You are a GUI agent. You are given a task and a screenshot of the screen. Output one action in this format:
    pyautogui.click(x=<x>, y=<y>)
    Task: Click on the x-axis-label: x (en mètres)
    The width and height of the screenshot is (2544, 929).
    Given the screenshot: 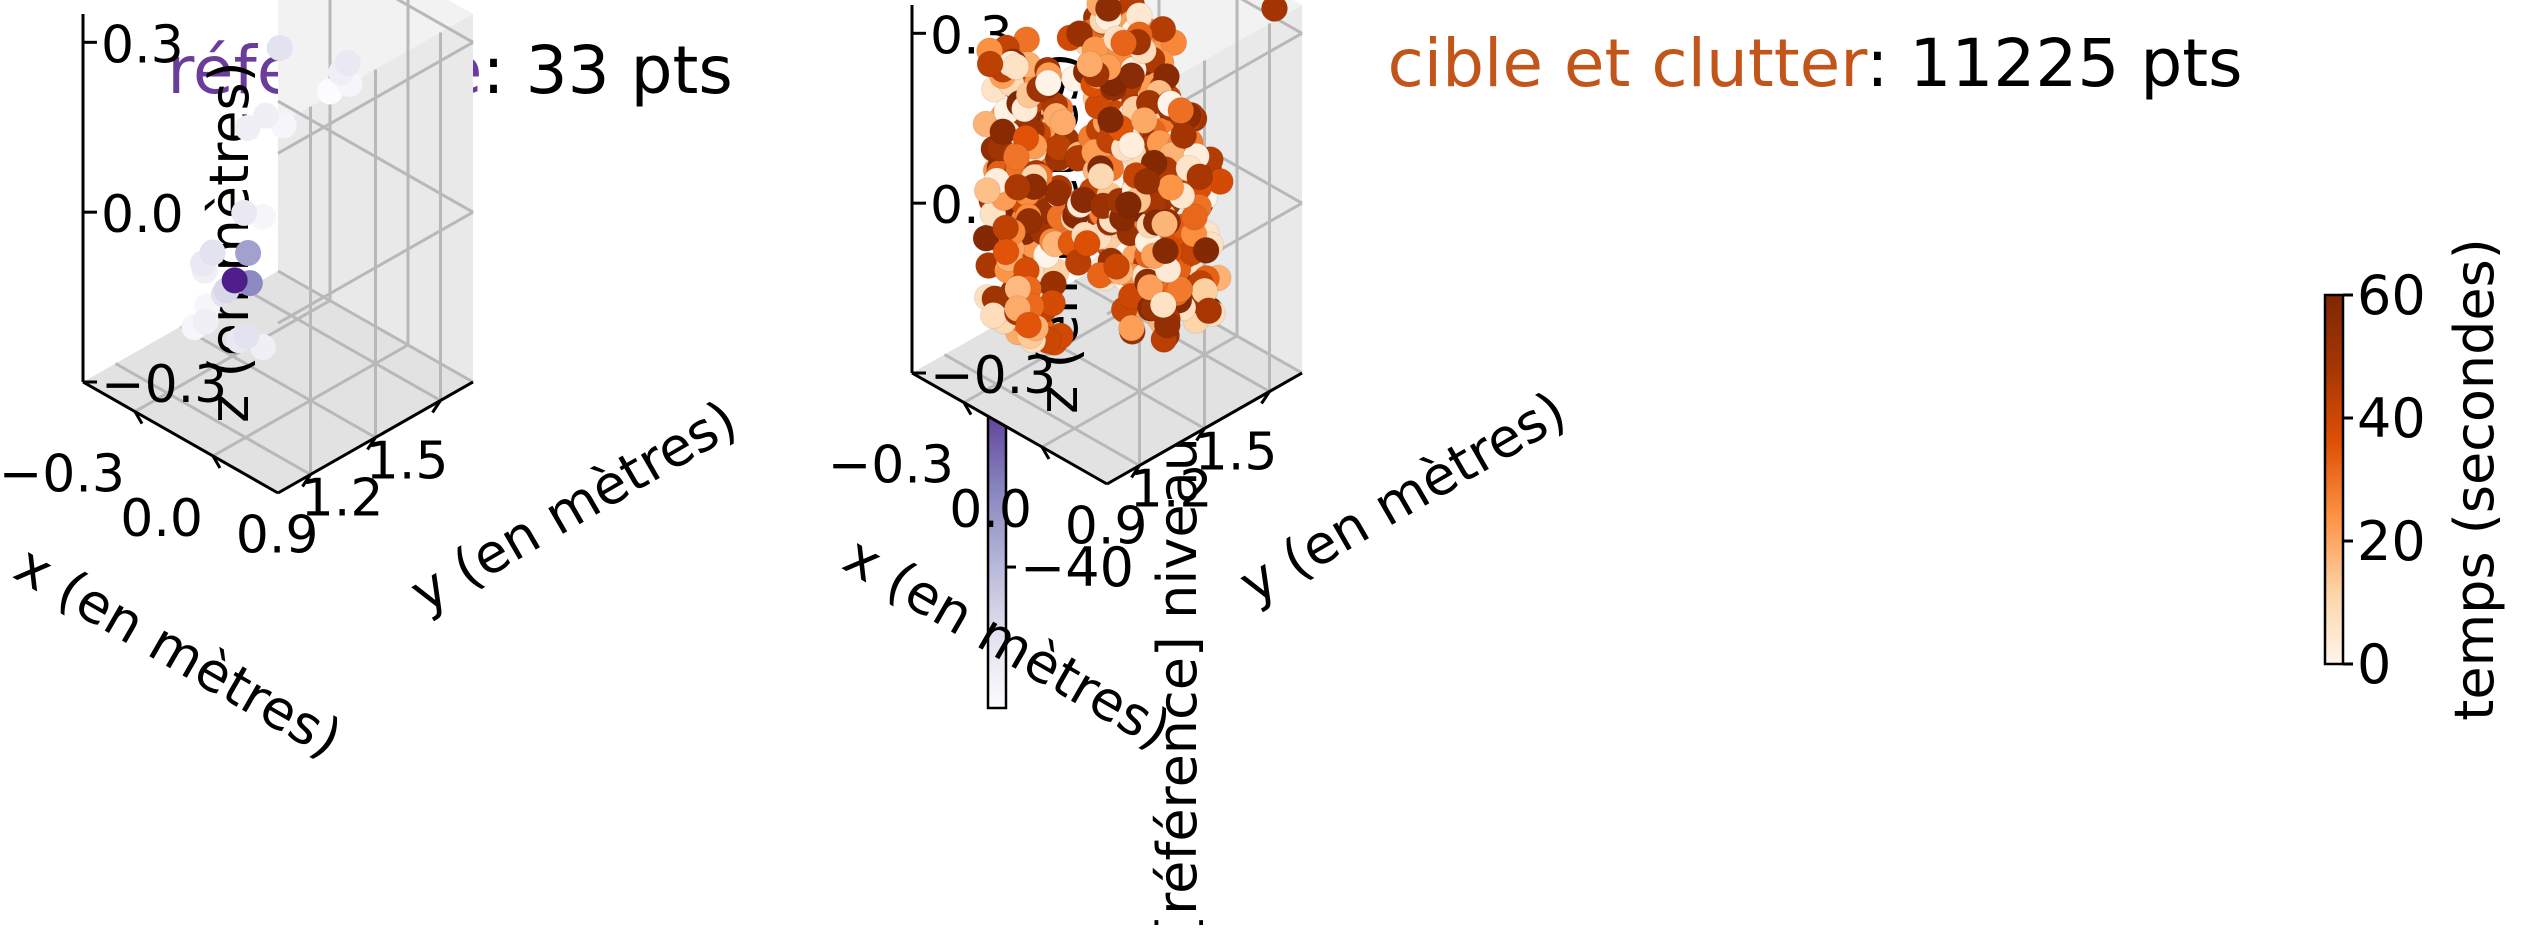 What is the action you would take?
    pyautogui.click(x=179, y=651)
    